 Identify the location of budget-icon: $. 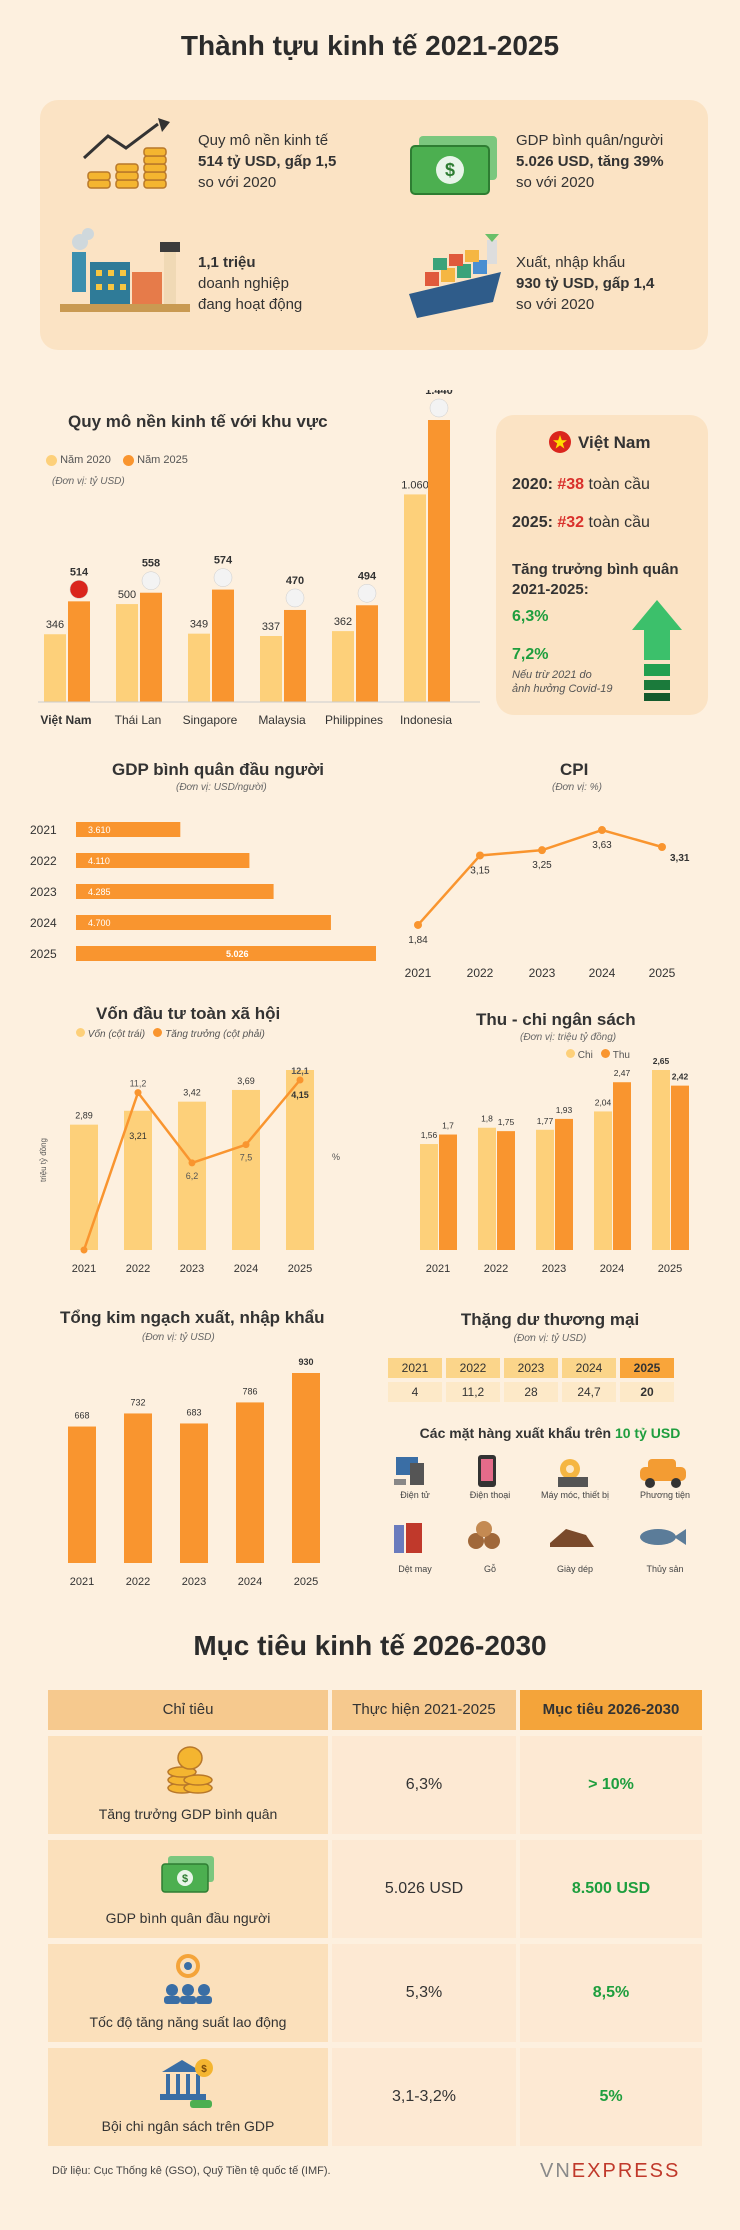
(186, 2083).